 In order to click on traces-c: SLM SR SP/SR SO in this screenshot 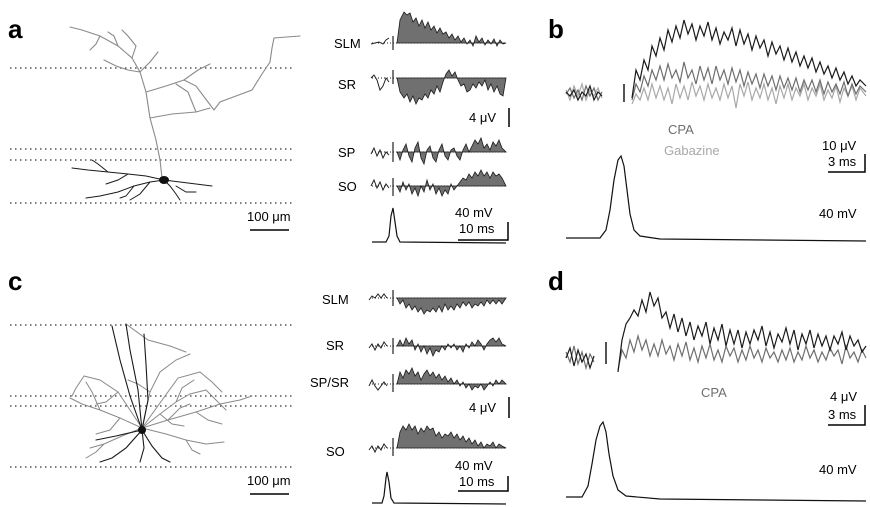, I will do `click(410, 397)`.